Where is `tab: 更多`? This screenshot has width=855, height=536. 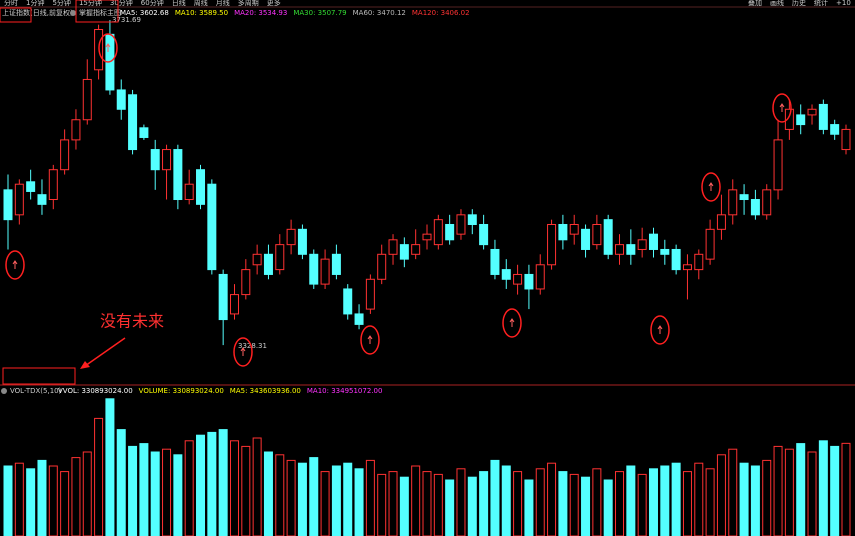
tab: 更多 is located at coordinates (274, 3).